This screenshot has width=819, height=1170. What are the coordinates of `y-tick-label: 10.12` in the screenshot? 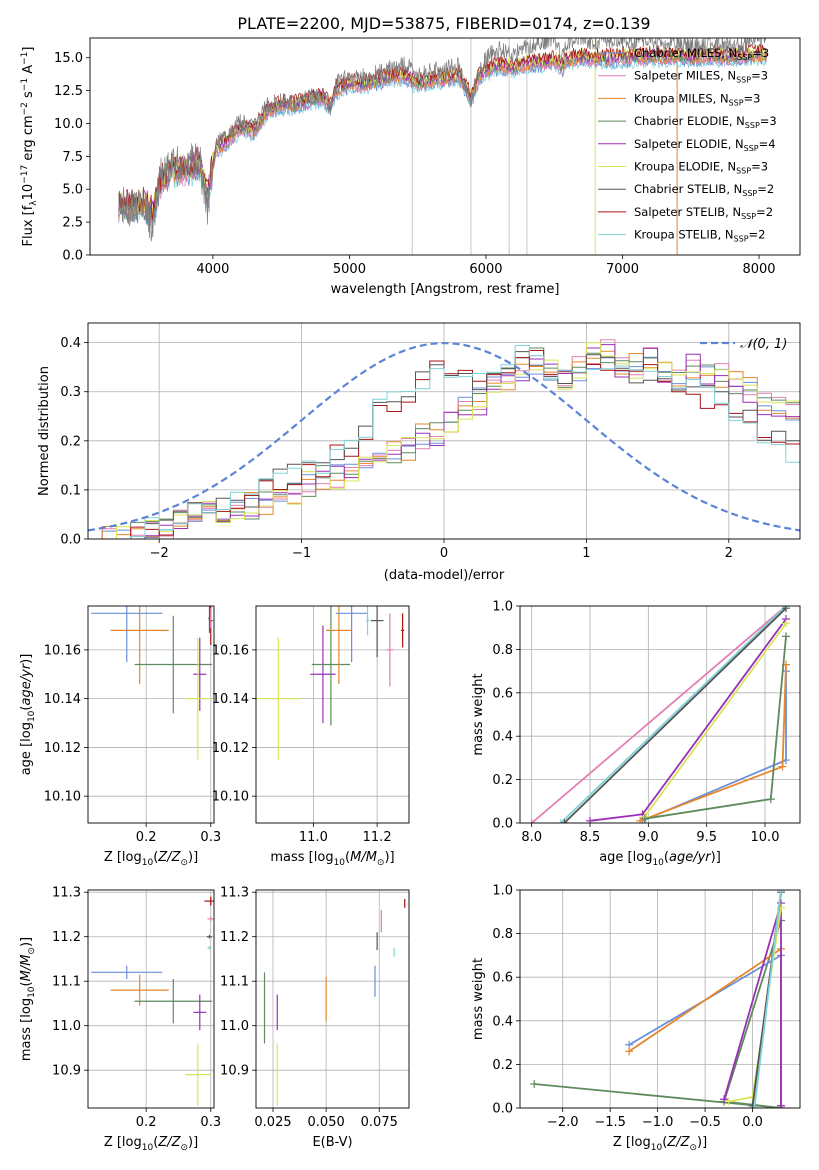 It's located at (62, 748).